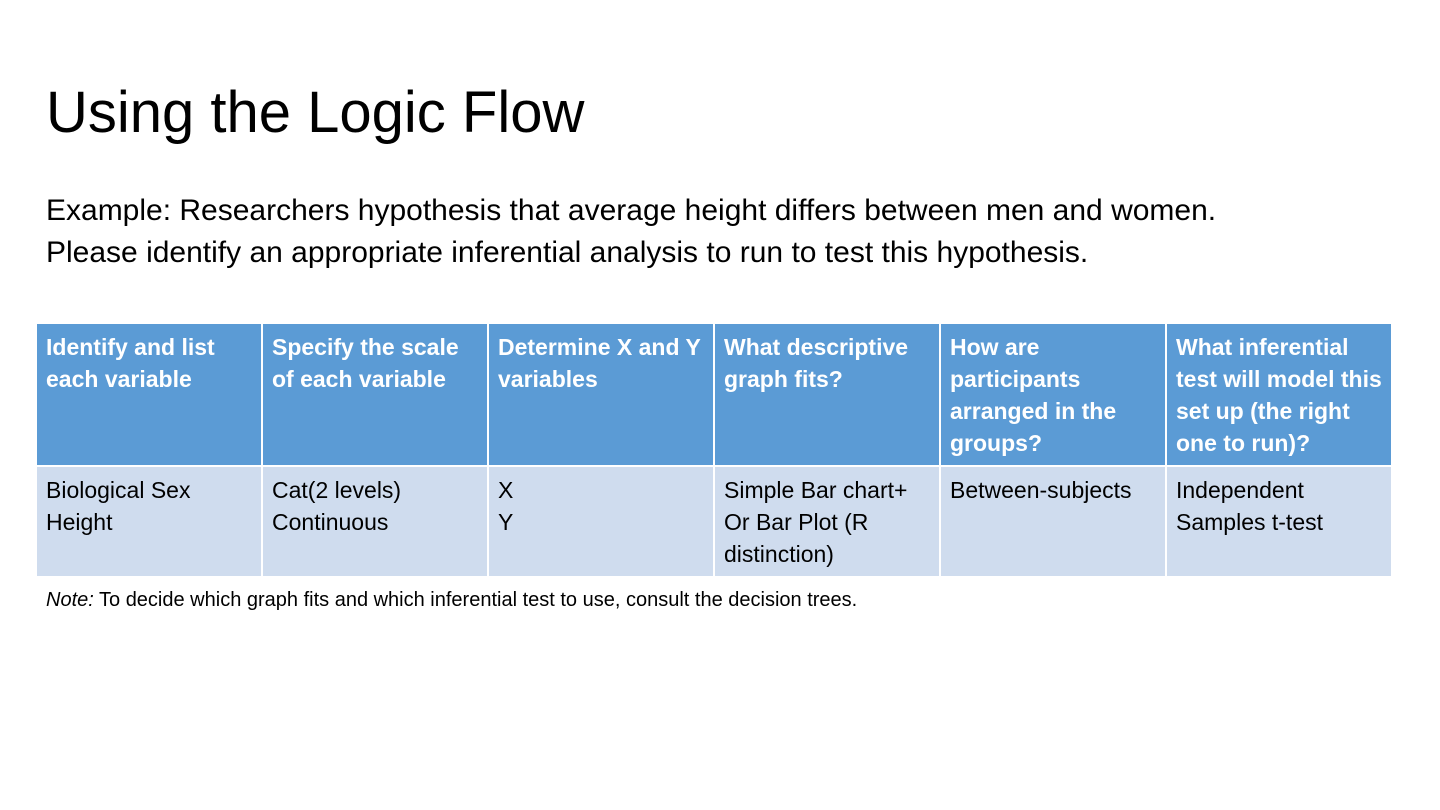 Image resolution: width=1440 pixels, height=810 pixels. I want to click on header-identify-variables: Identify and list each variable, so click(149, 394).